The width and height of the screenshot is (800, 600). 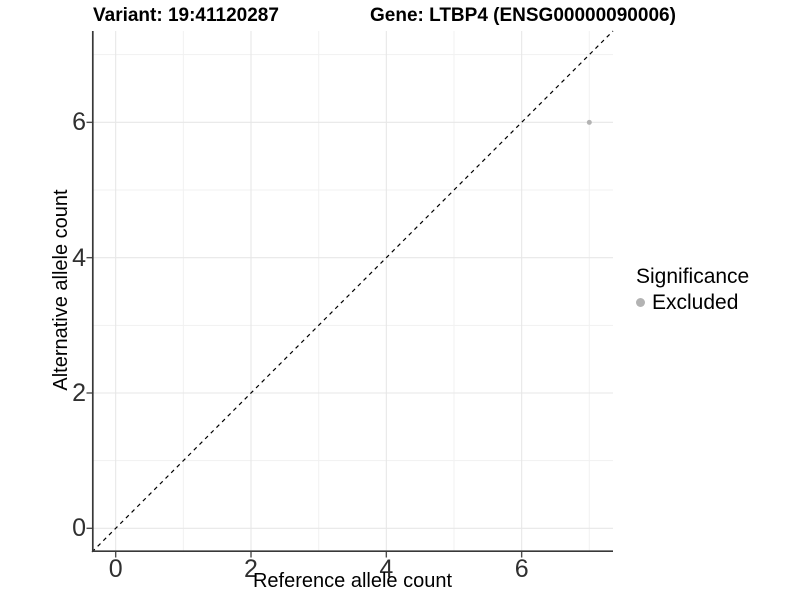 What do you see at coordinates (640, 302) in the screenshot?
I see `legend-point-icon` at bounding box center [640, 302].